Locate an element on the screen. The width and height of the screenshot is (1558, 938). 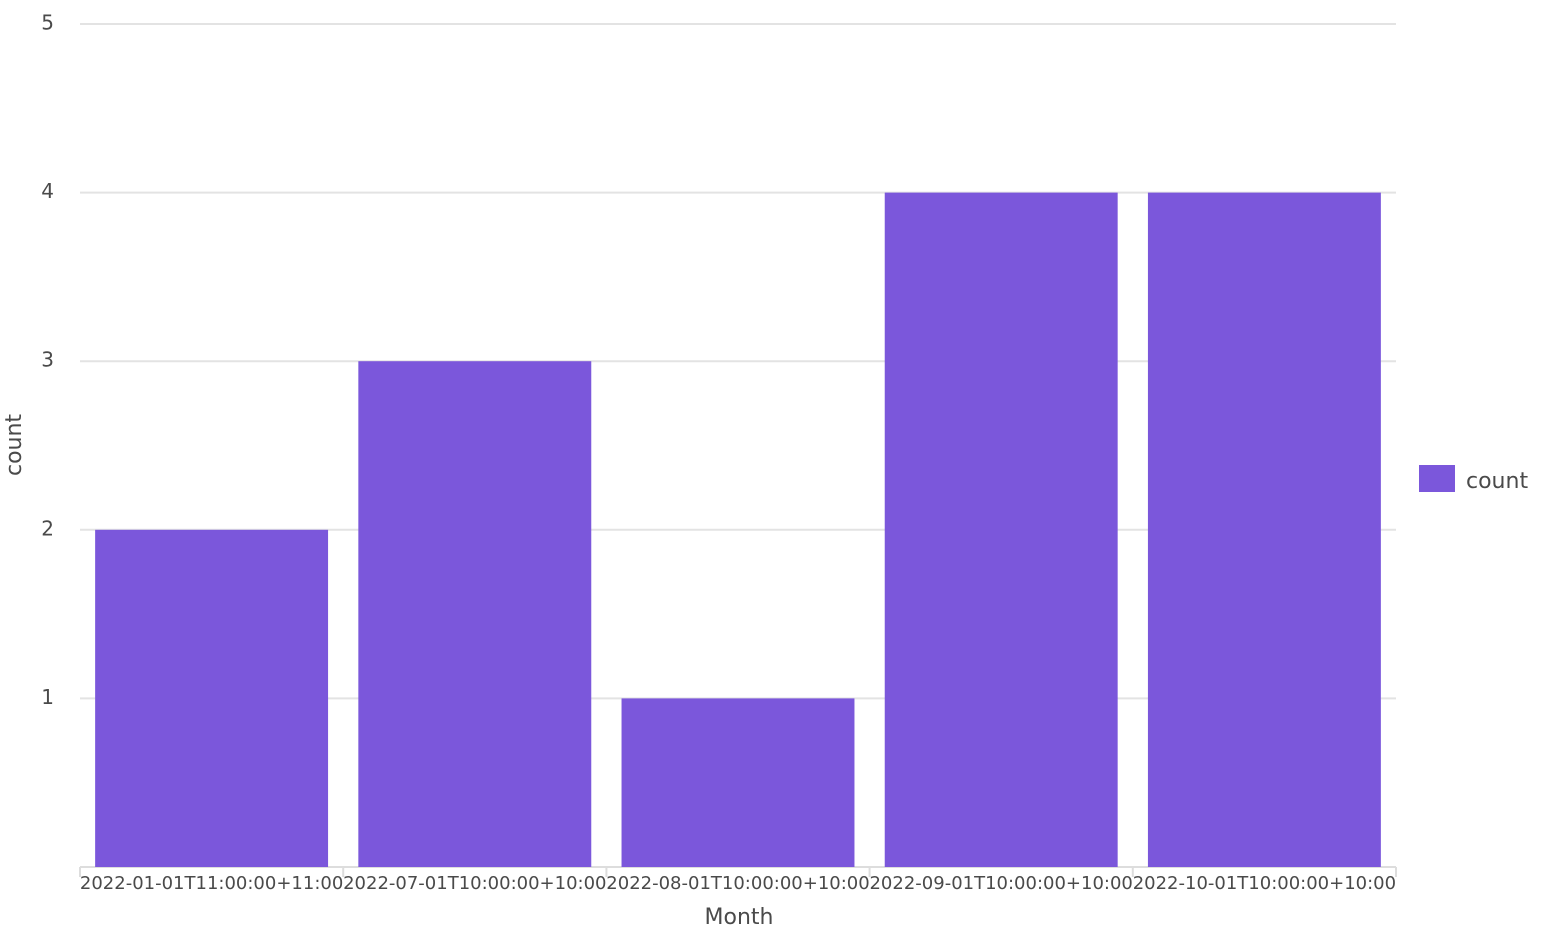
legend-swatch is located at coordinates (1437, 478).